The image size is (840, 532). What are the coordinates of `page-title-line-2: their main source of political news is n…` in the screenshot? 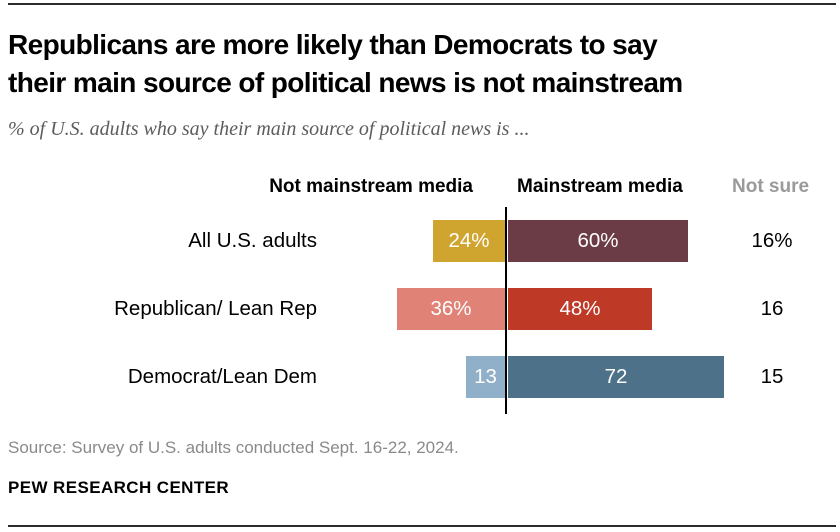 It's located at (345, 82).